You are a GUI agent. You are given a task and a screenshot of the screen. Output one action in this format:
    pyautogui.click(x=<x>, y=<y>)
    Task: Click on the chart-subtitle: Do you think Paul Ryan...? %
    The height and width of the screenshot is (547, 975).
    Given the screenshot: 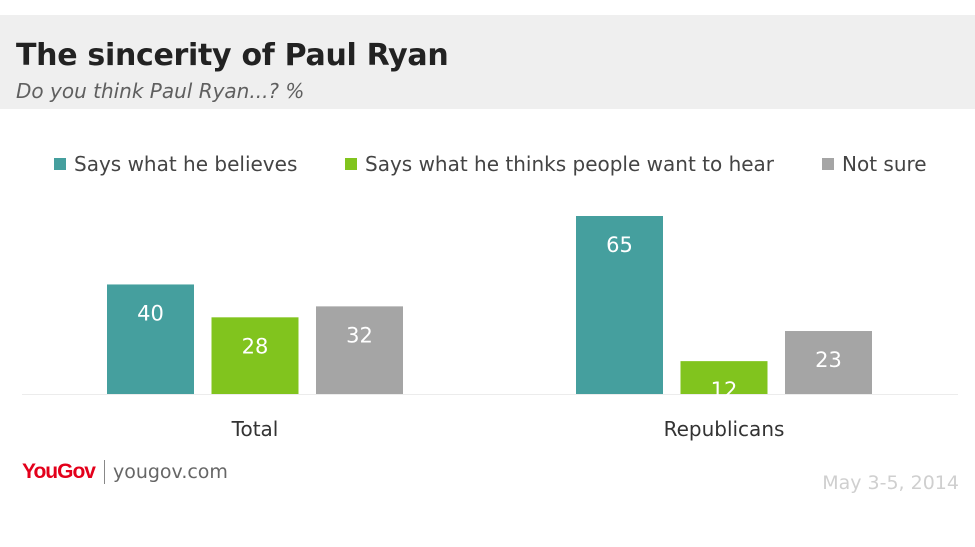 What is the action you would take?
    pyautogui.click(x=160, y=91)
    